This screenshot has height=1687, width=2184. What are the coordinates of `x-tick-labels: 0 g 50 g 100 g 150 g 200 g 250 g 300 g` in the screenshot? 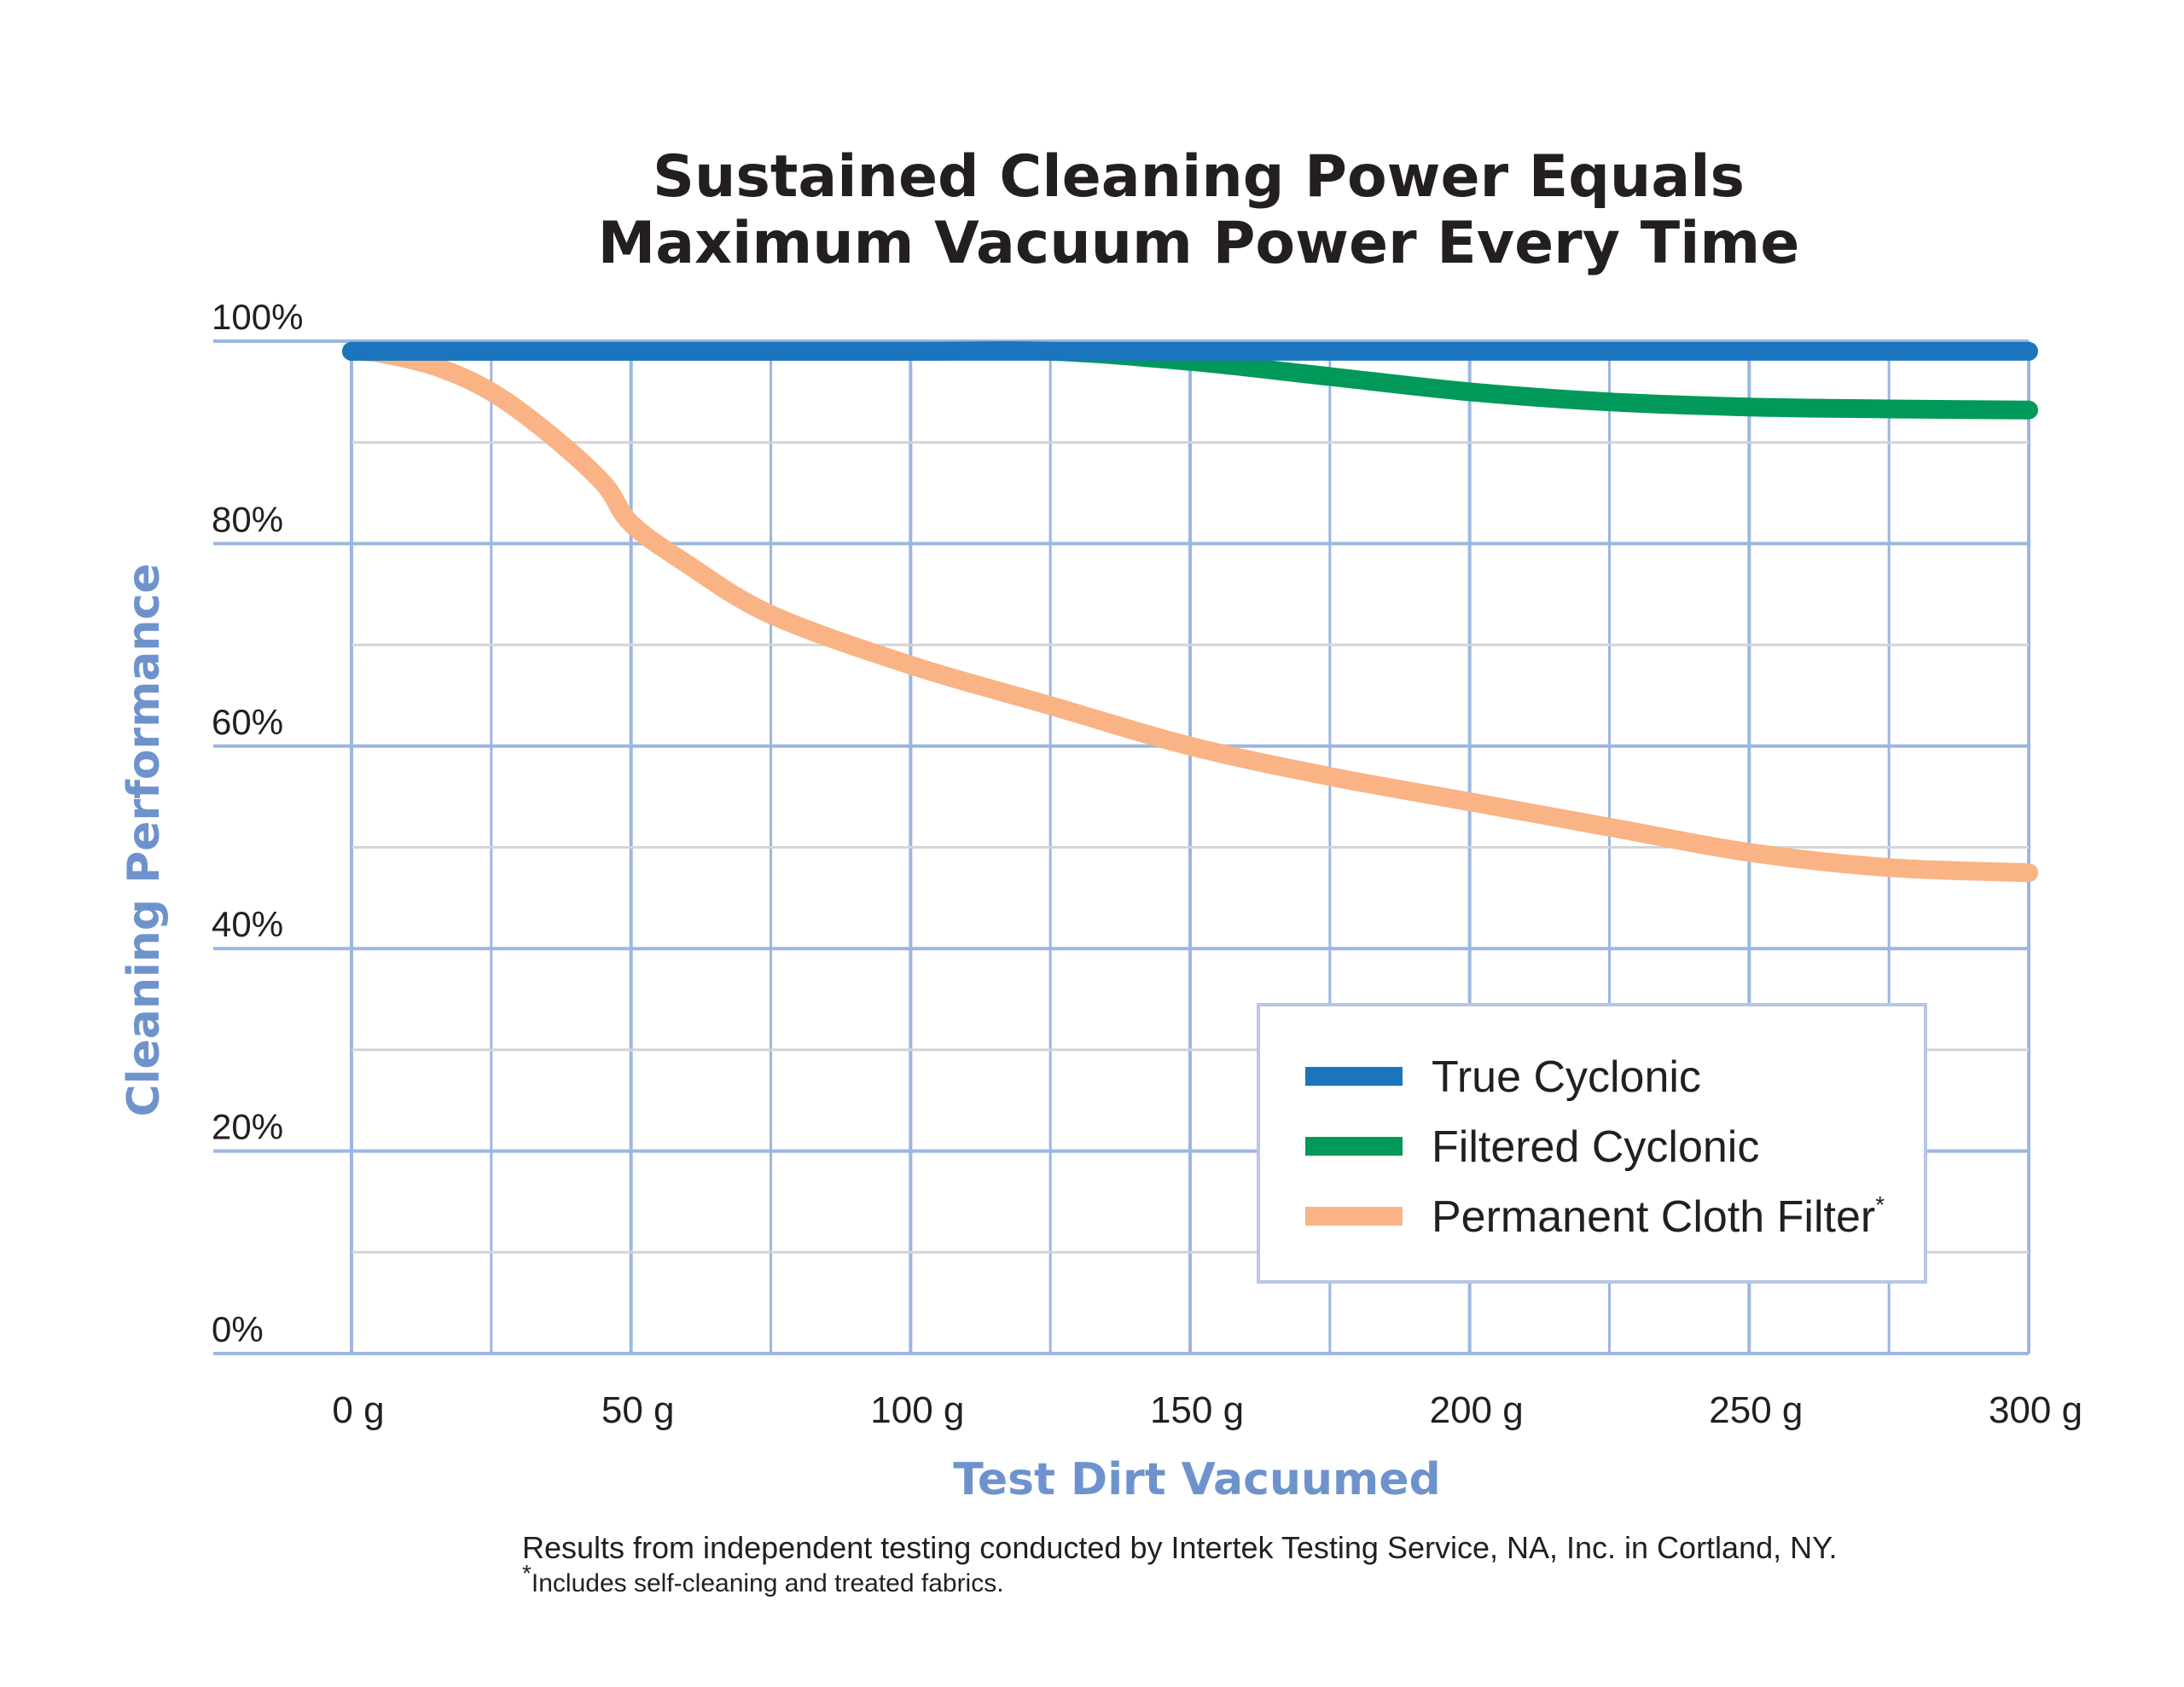 It's located at (1207, 1410).